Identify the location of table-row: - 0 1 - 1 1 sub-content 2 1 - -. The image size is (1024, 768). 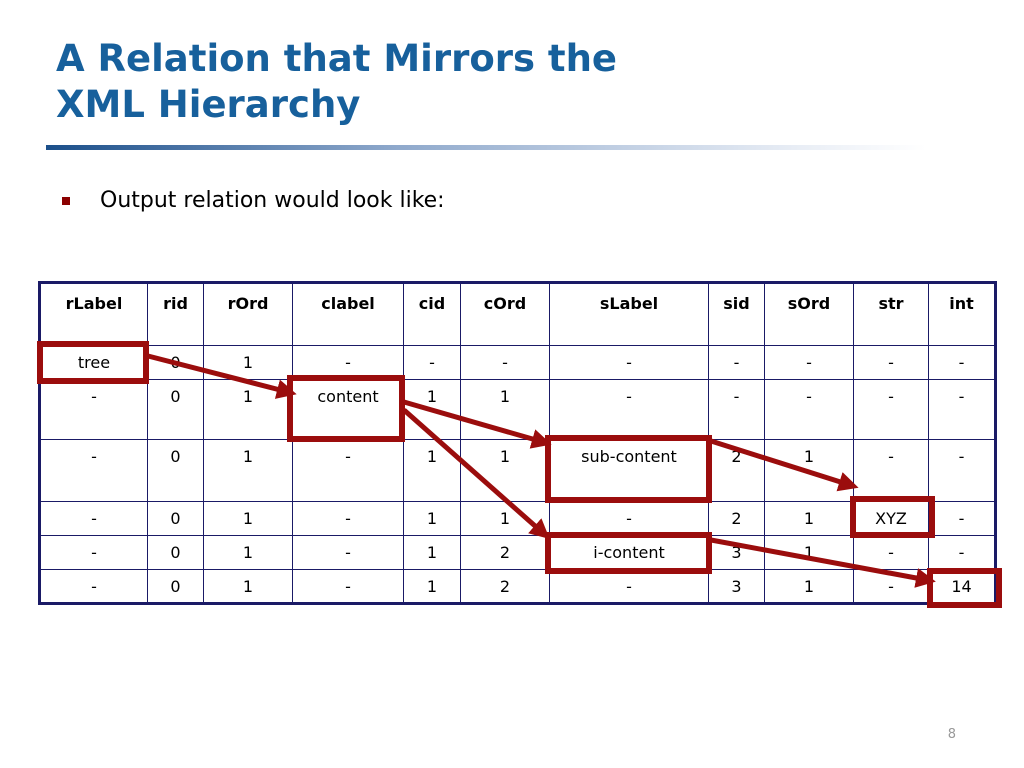
(517, 470).